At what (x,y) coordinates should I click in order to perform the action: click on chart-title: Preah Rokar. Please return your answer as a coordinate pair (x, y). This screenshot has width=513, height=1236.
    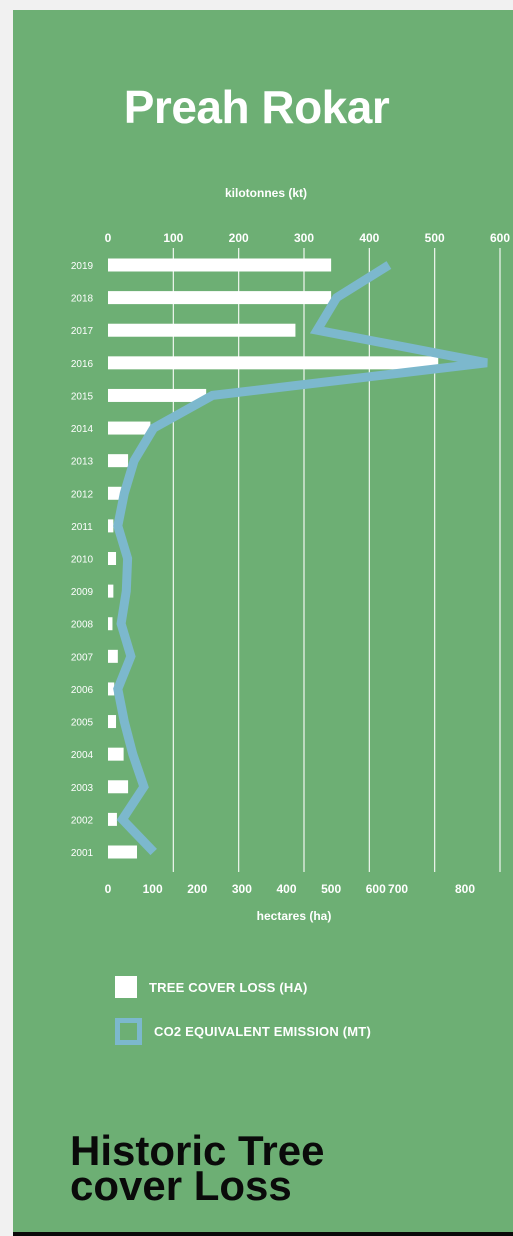
    Looking at the image, I should click on (256, 107).